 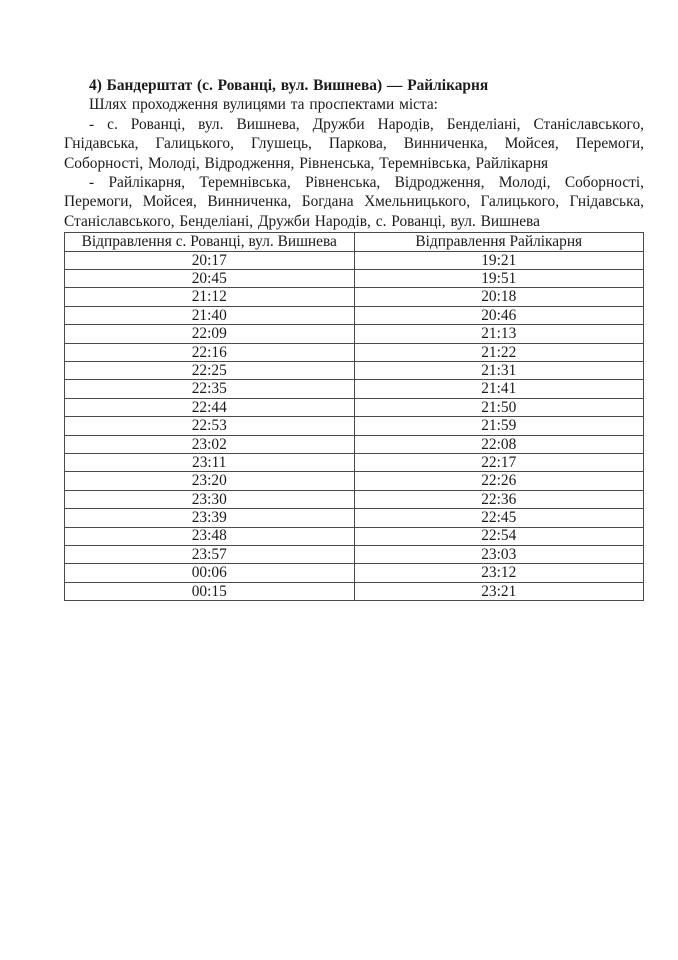 I want to click on departure-time-cell: 22:54, so click(x=498, y=536).